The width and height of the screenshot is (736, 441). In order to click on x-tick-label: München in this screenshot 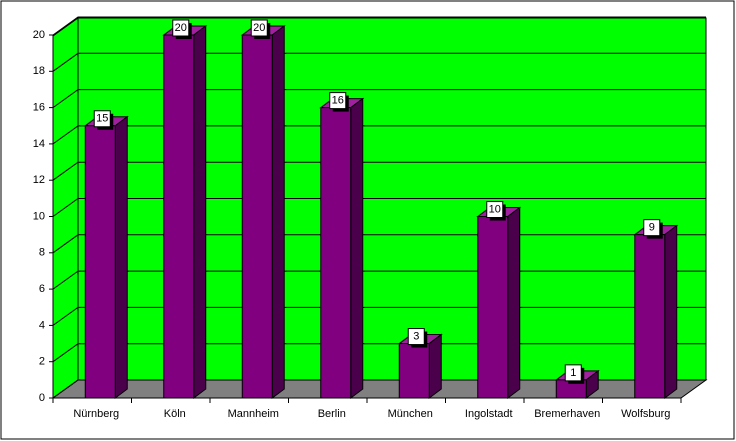, I will do `click(410, 414)`.